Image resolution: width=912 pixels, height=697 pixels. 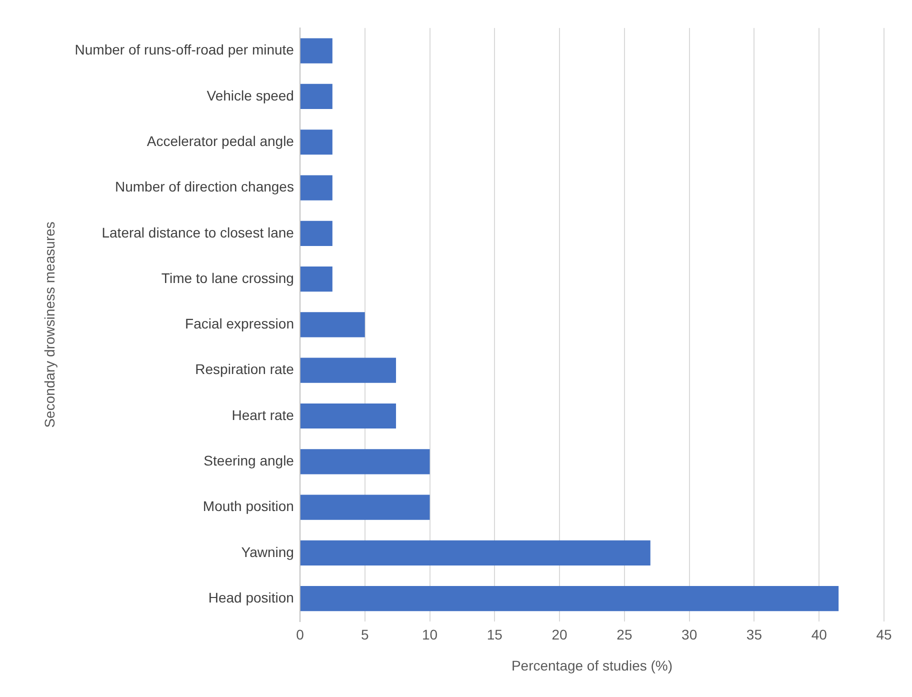 What do you see at coordinates (364, 634) in the screenshot?
I see `x-tick-label: 5` at bounding box center [364, 634].